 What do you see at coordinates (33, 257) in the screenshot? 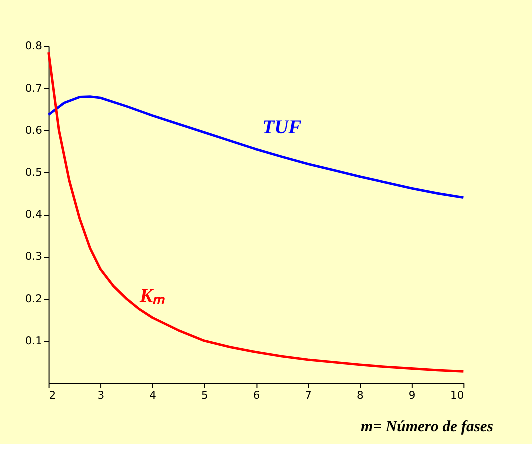
I see `y-tick-label: 0.3` at bounding box center [33, 257].